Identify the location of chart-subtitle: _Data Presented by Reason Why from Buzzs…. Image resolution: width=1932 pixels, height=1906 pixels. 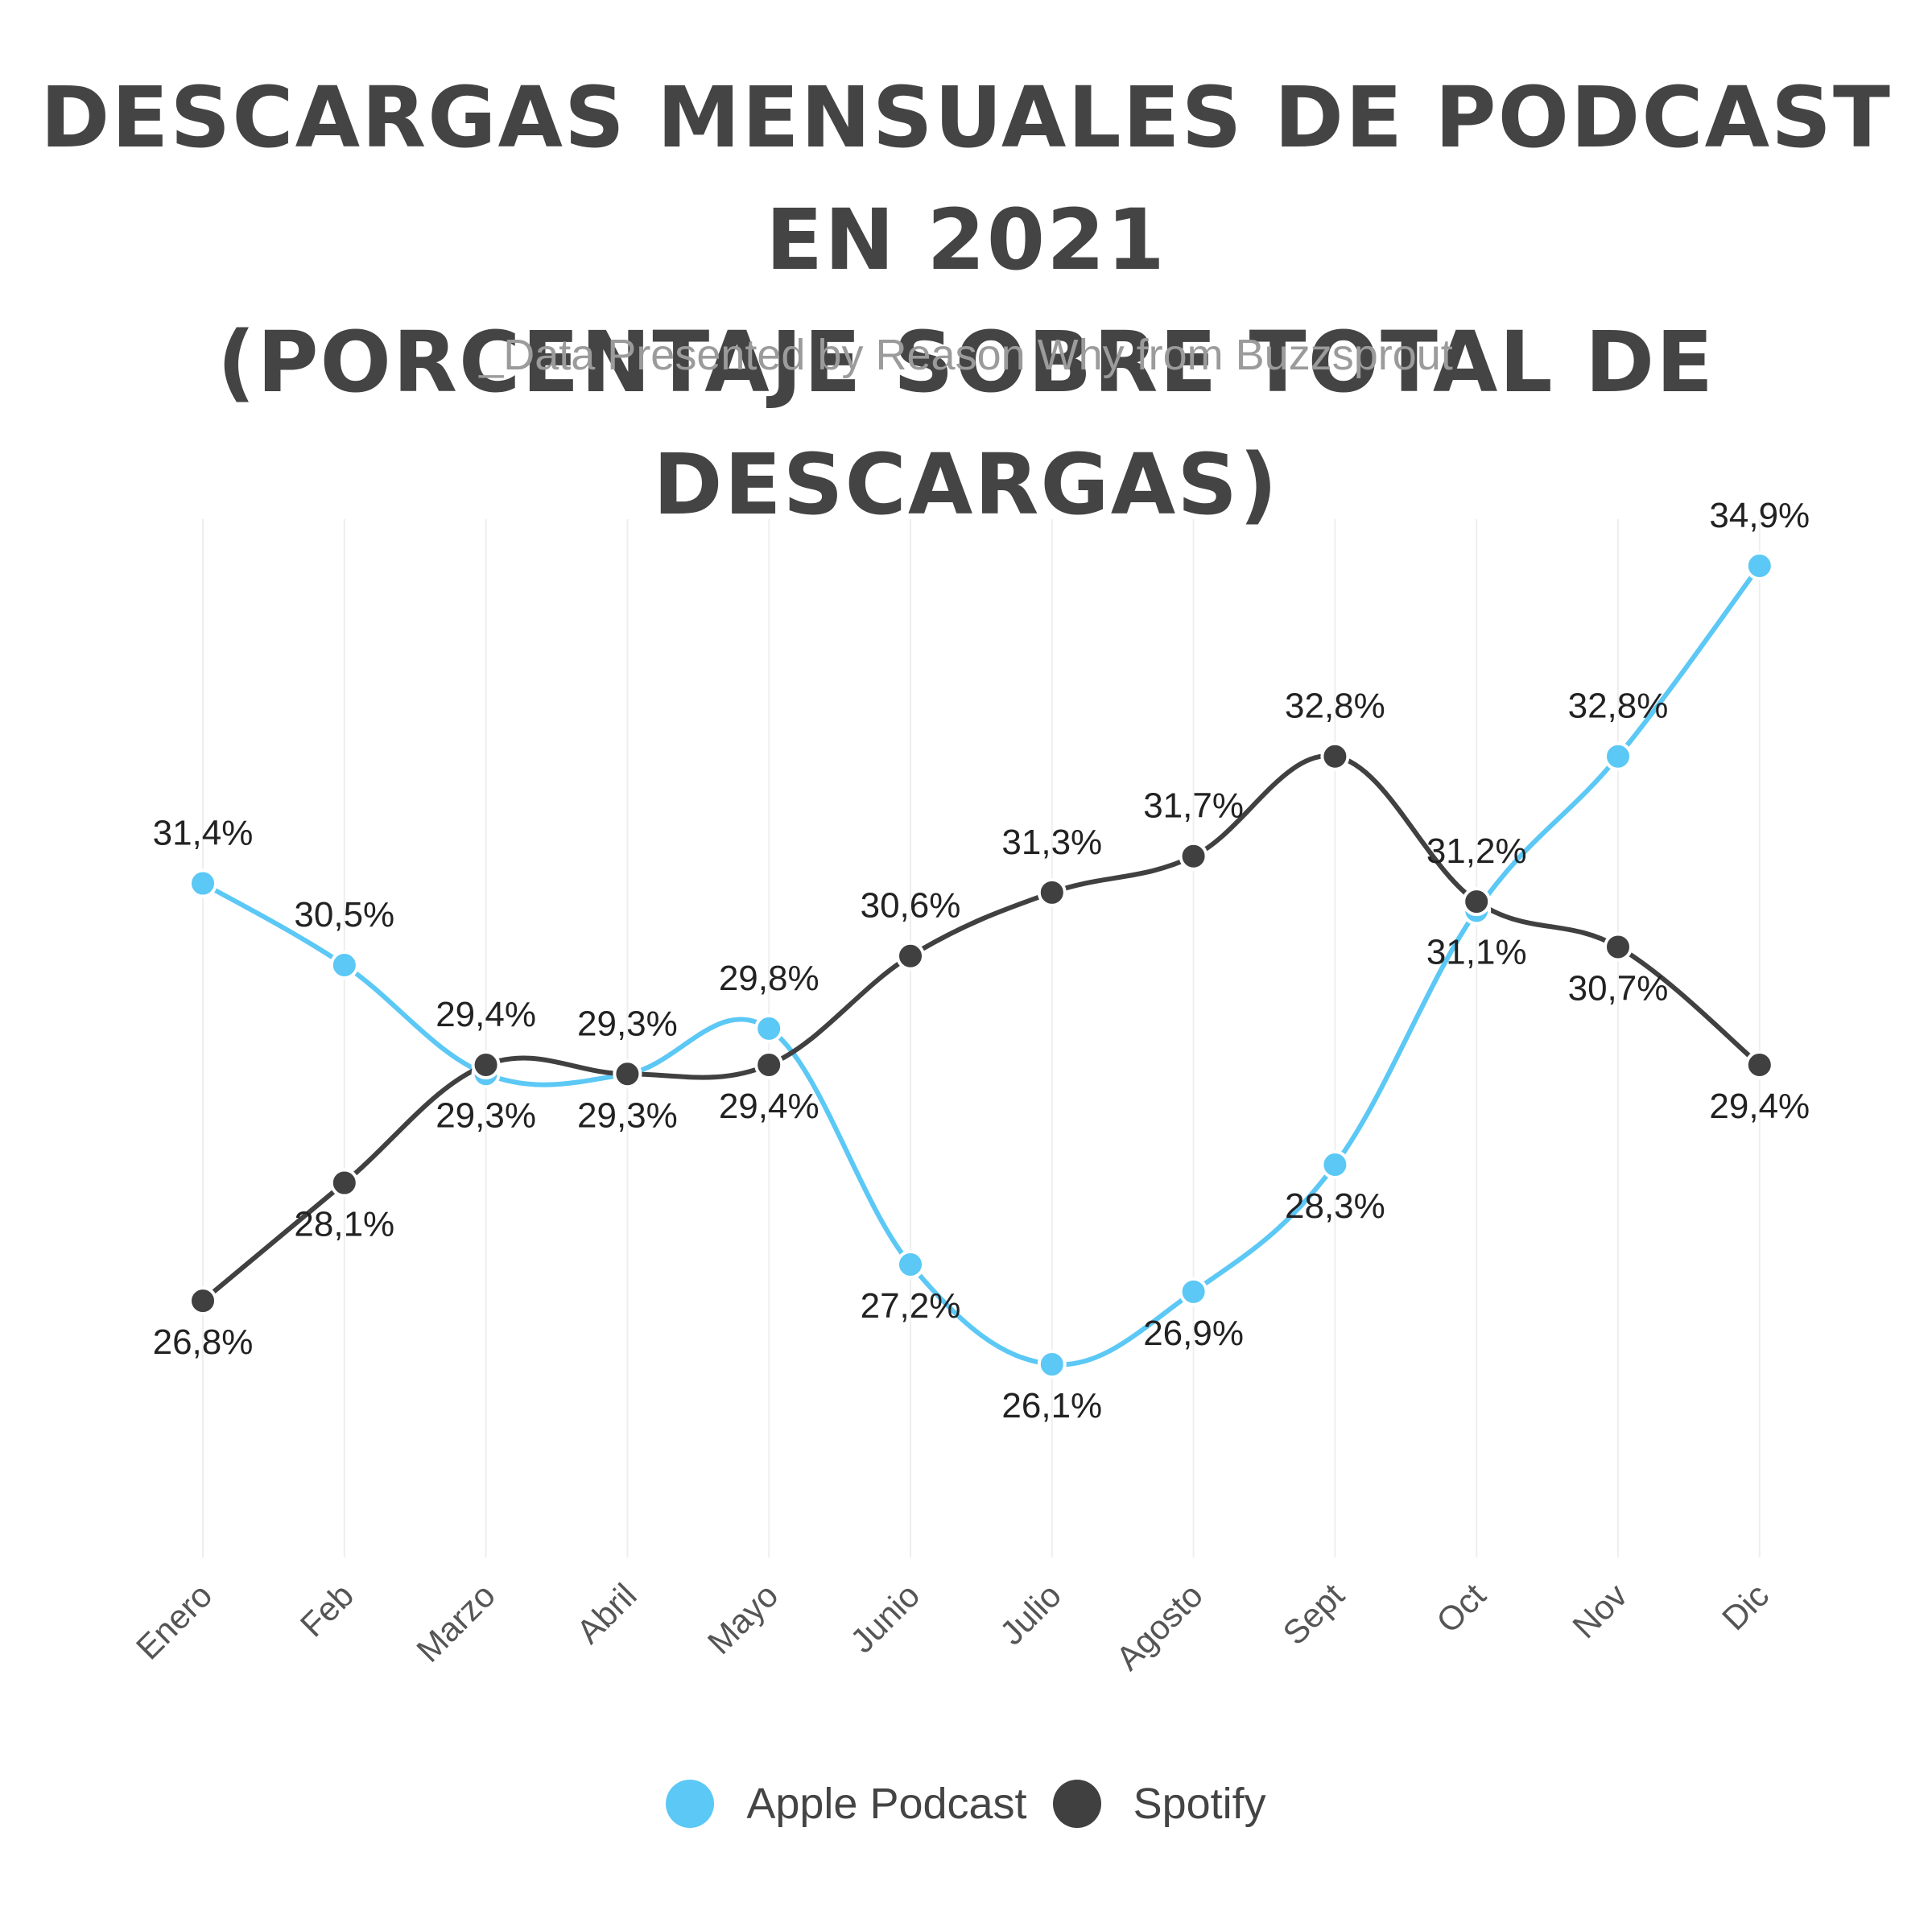
(966, 355).